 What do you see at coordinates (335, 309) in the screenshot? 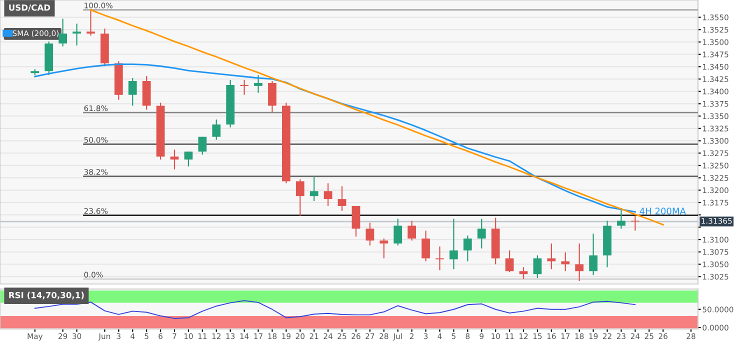
I see `line-series` at bounding box center [335, 309].